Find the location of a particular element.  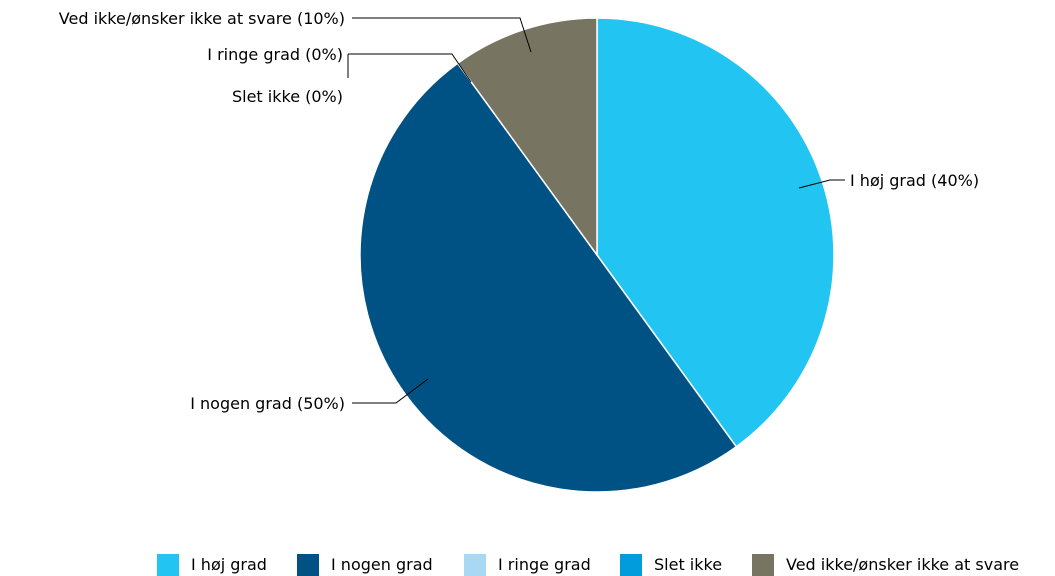

legend-label-slet-ikke: Slet ikke is located at coordinates (688, 564).